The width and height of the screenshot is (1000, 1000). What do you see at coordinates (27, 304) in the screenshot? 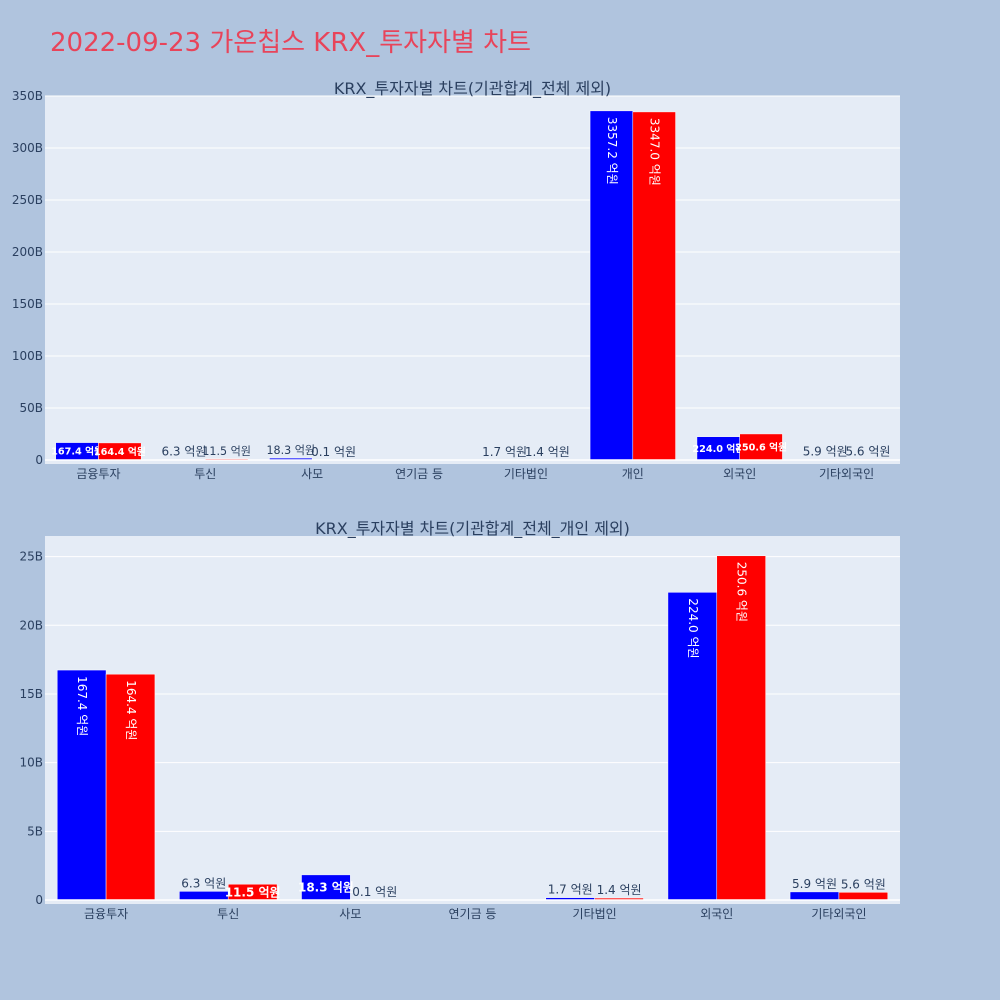
I see `y-tick-label: 150B` at bounding box center [27, 304].